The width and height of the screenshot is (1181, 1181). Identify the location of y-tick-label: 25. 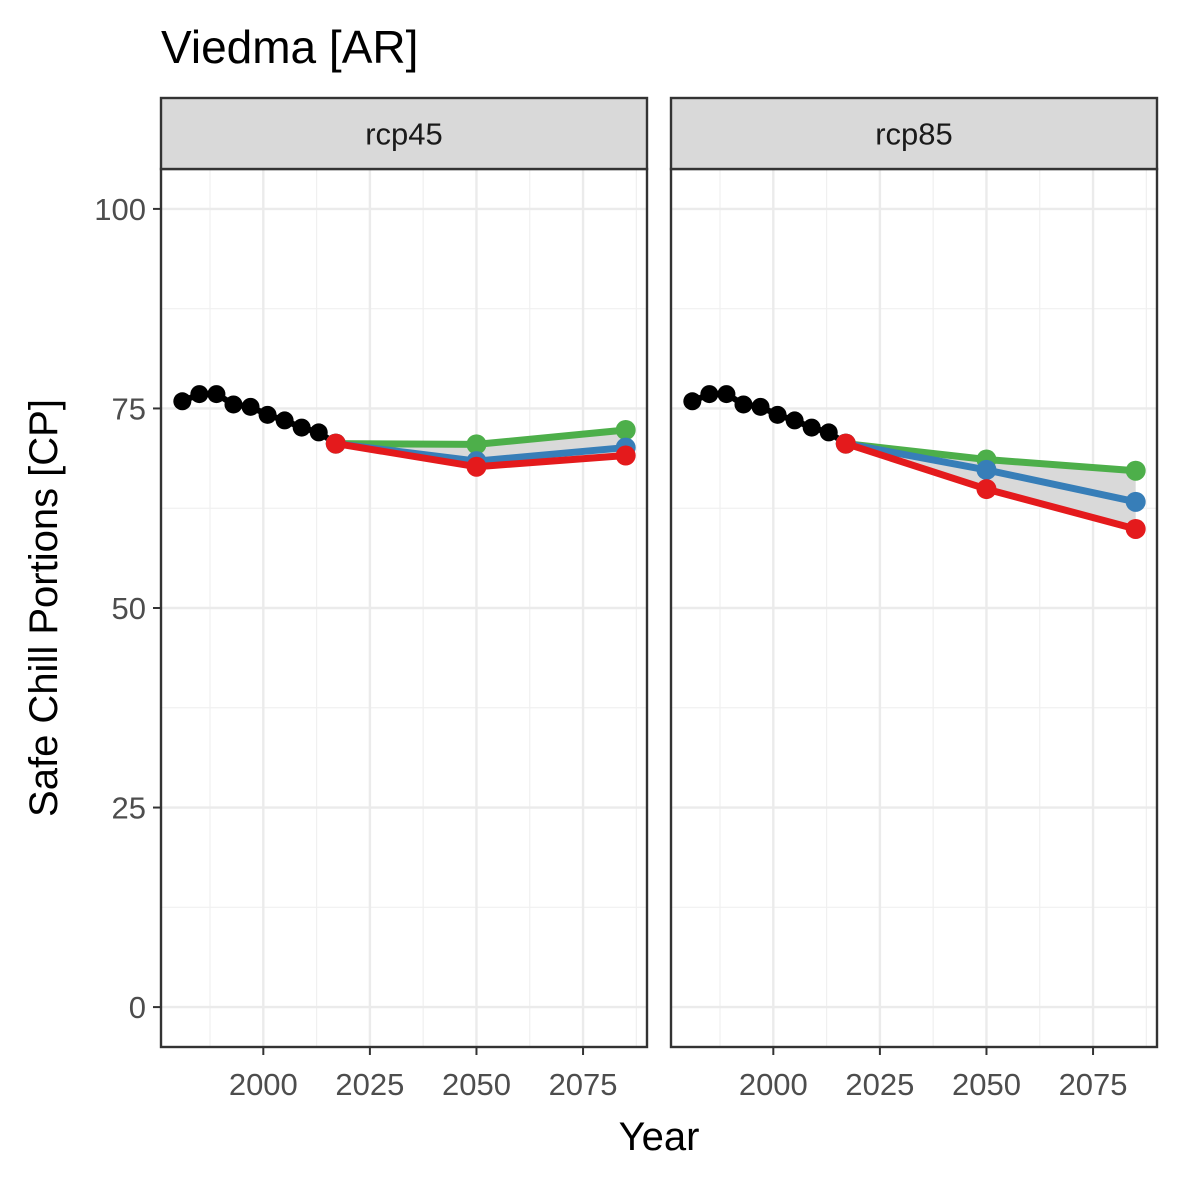
(129, 808).